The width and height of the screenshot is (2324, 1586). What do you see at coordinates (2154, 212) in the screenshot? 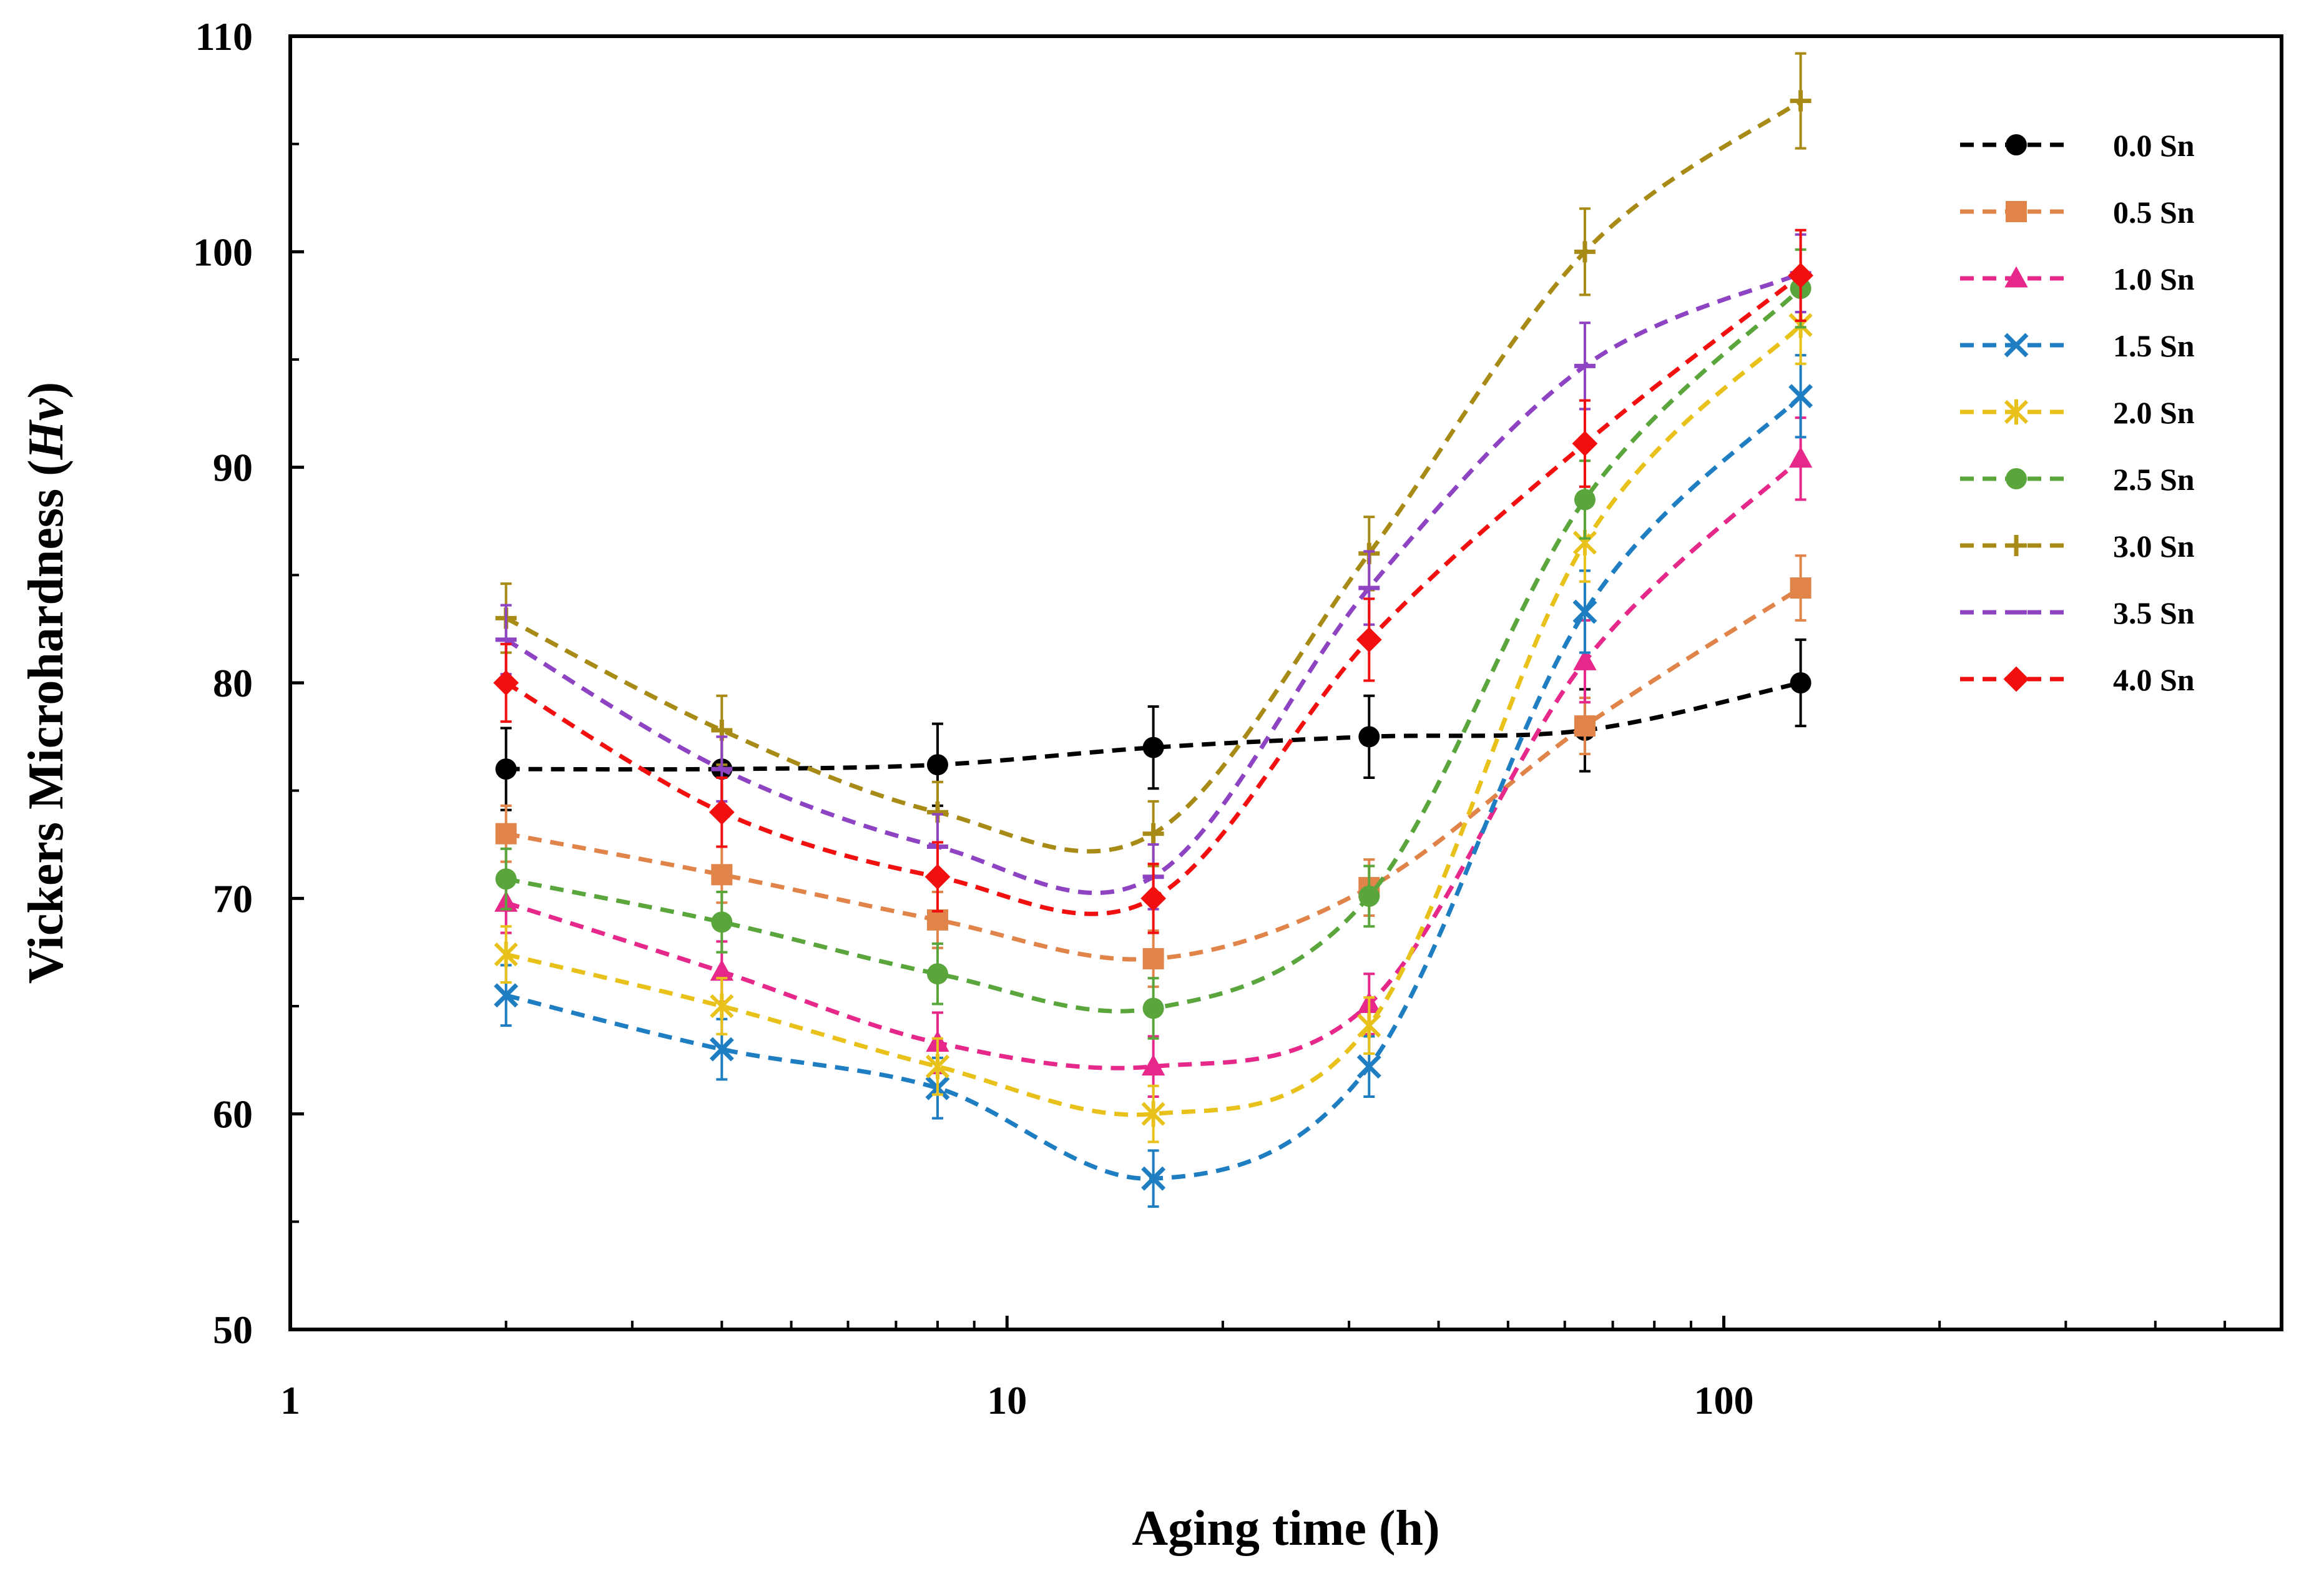
I see `legend-label: 0.5 Sn` at bounding box center [2154, 212].